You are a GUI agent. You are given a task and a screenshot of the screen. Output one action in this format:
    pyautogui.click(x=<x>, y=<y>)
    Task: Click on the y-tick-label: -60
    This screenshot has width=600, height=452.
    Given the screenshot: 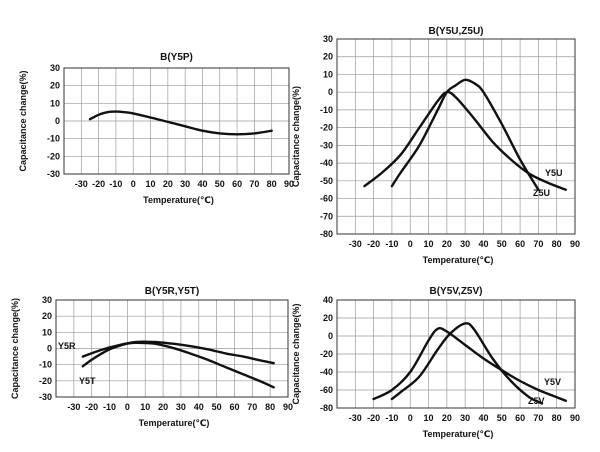 What is the action you would take?
    pyautogui.click(x=326, y=199)
    